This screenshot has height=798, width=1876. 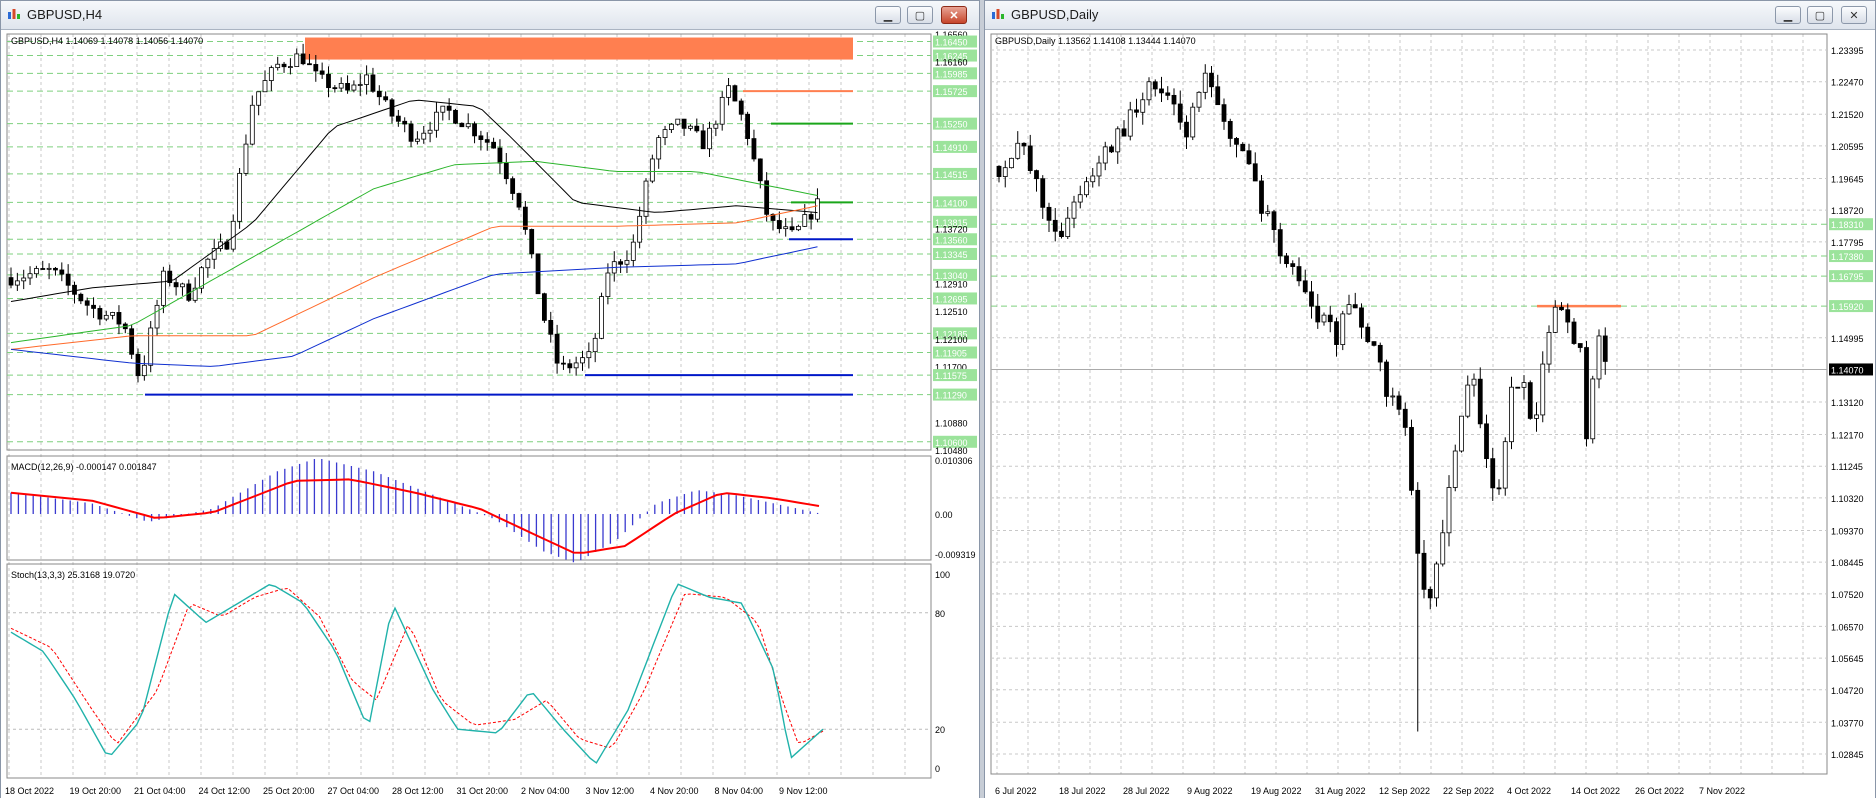 I want to click on price-axis-label: 1.18720, so click(x=1847, y=211).